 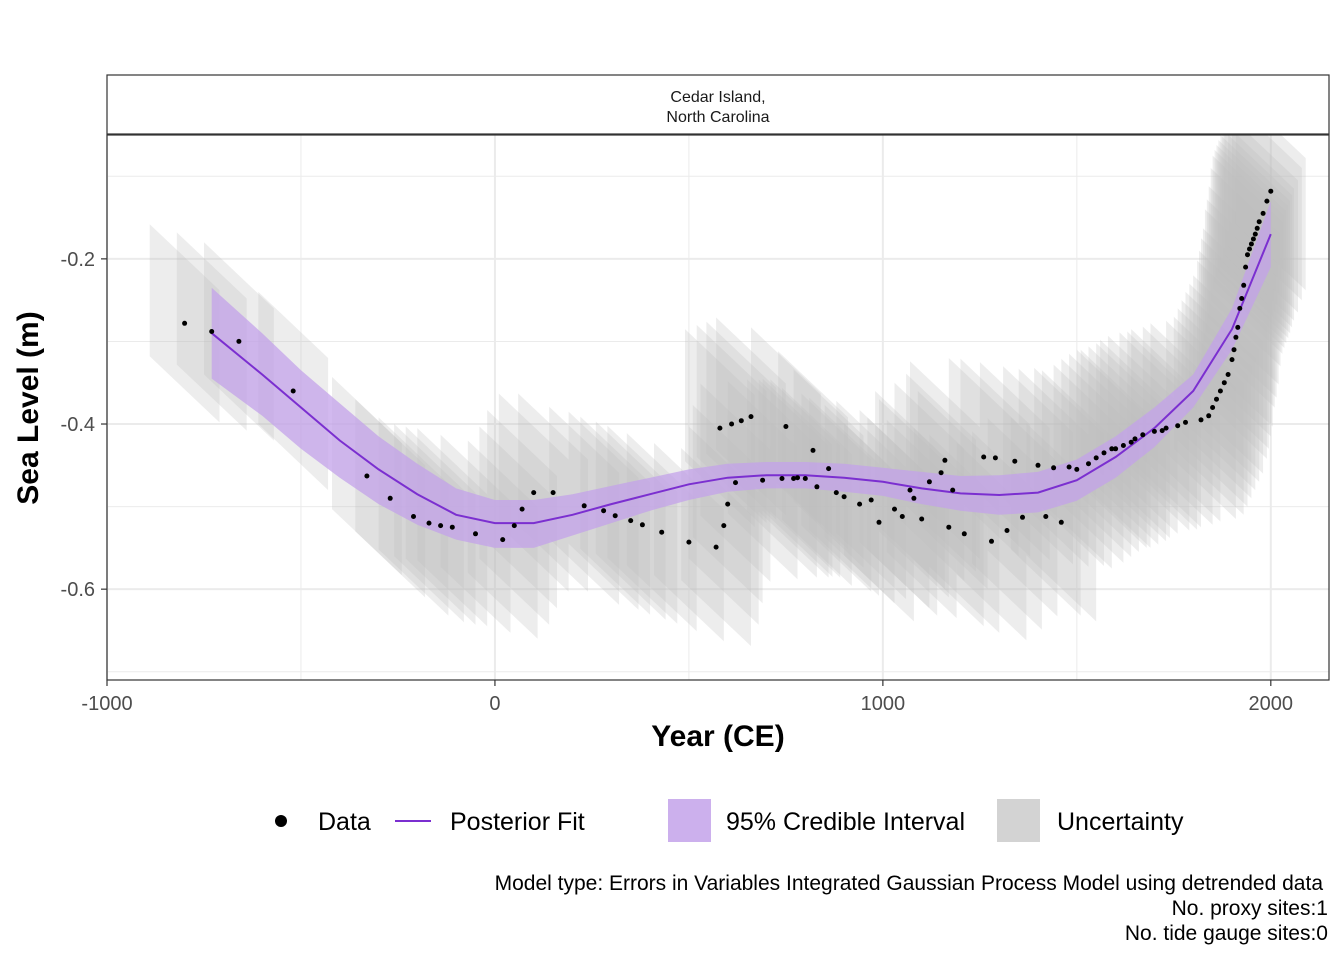 What do you see at coordinates (344, 822) in the screenshot?
I see `legend-data-label: Data` at bounding box center [344, 822].